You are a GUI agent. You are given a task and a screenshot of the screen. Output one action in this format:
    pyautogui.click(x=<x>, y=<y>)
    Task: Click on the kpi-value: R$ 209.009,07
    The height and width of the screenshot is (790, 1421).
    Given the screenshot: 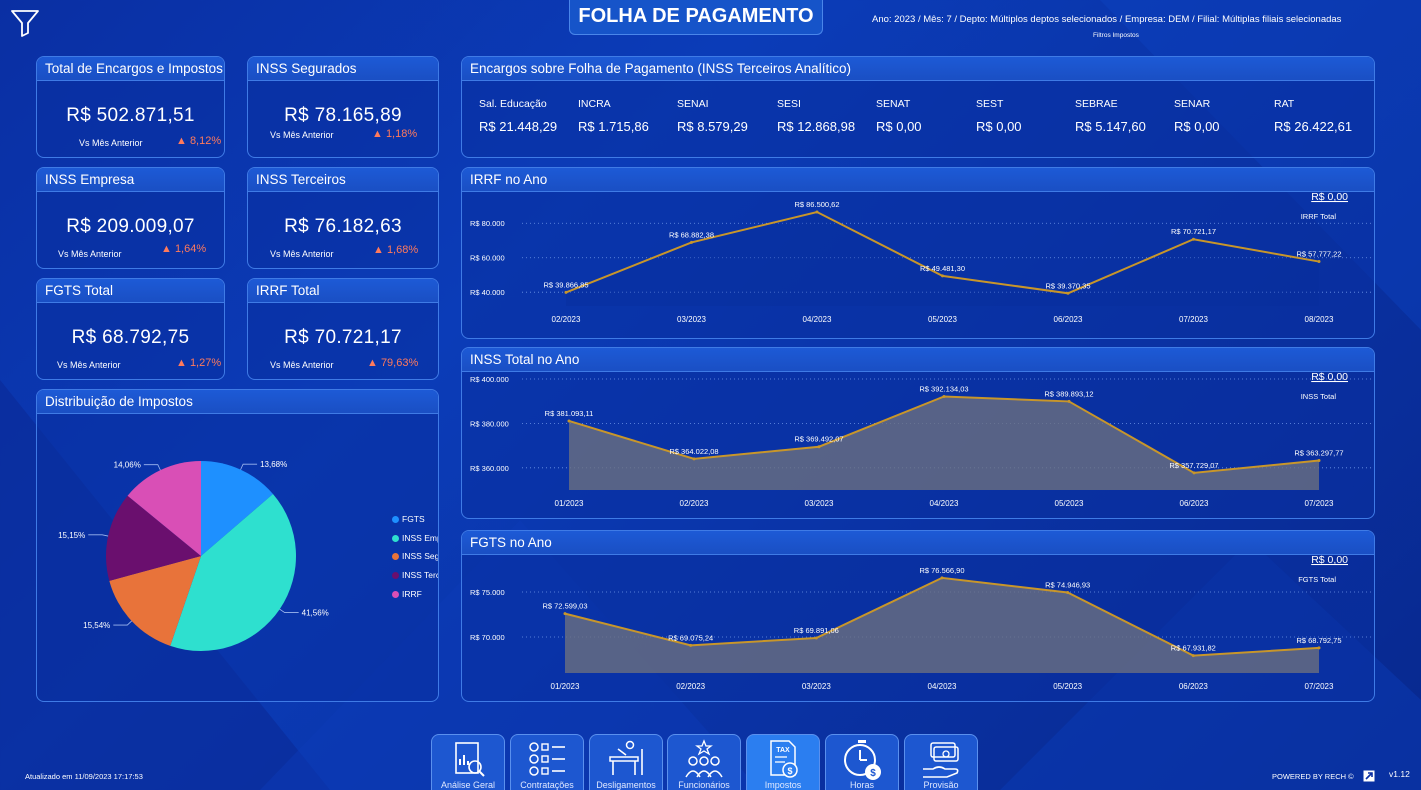 What is the action you would take?
    pyautogui.click(x=130, y=226)
    